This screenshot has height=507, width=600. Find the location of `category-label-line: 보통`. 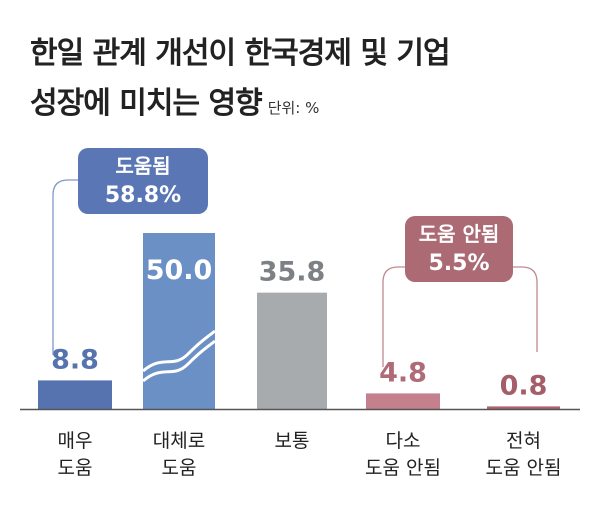

category-label-line: 보통 is located at coordinates (292, 441).